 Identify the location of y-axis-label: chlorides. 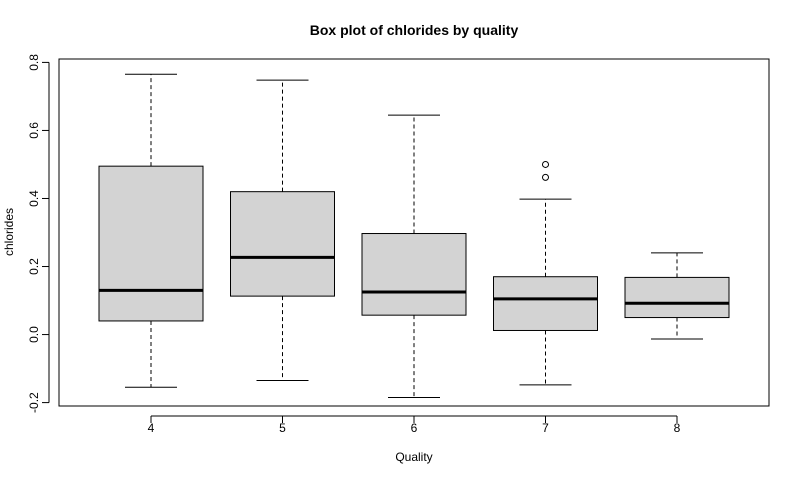
(9, 232).